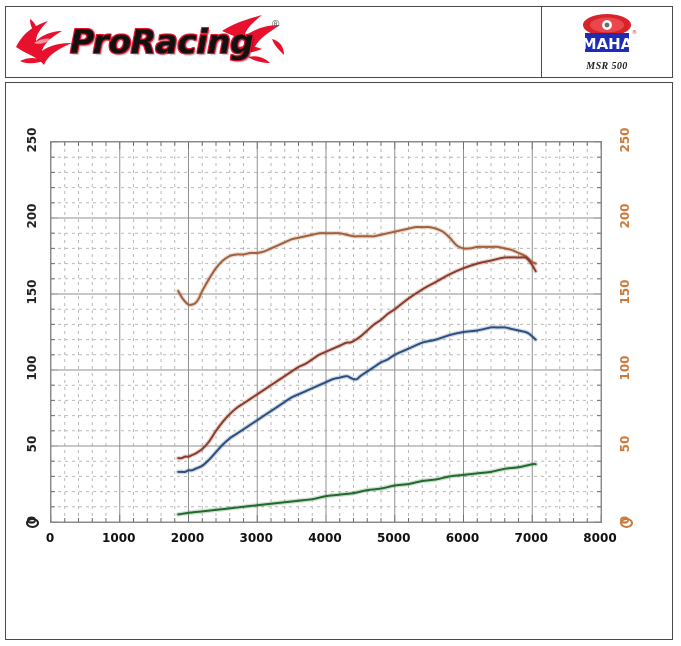 This screenshot has width=681, height=646. What do you see at coordinates (32, 368) in the screenshot?
I see `y-tick-left-100: 100` at bounding box center [32, 368].